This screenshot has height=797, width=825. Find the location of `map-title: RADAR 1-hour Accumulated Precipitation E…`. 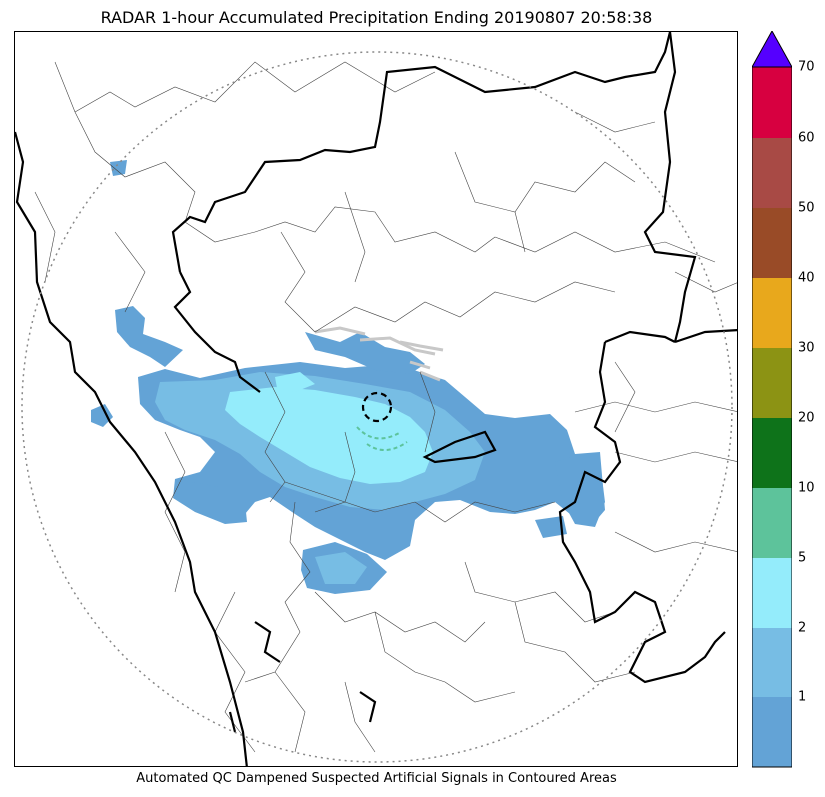

map-title: RADAR 1-hour Accumulated Precipitation E… is located at coordinates (376, 17).